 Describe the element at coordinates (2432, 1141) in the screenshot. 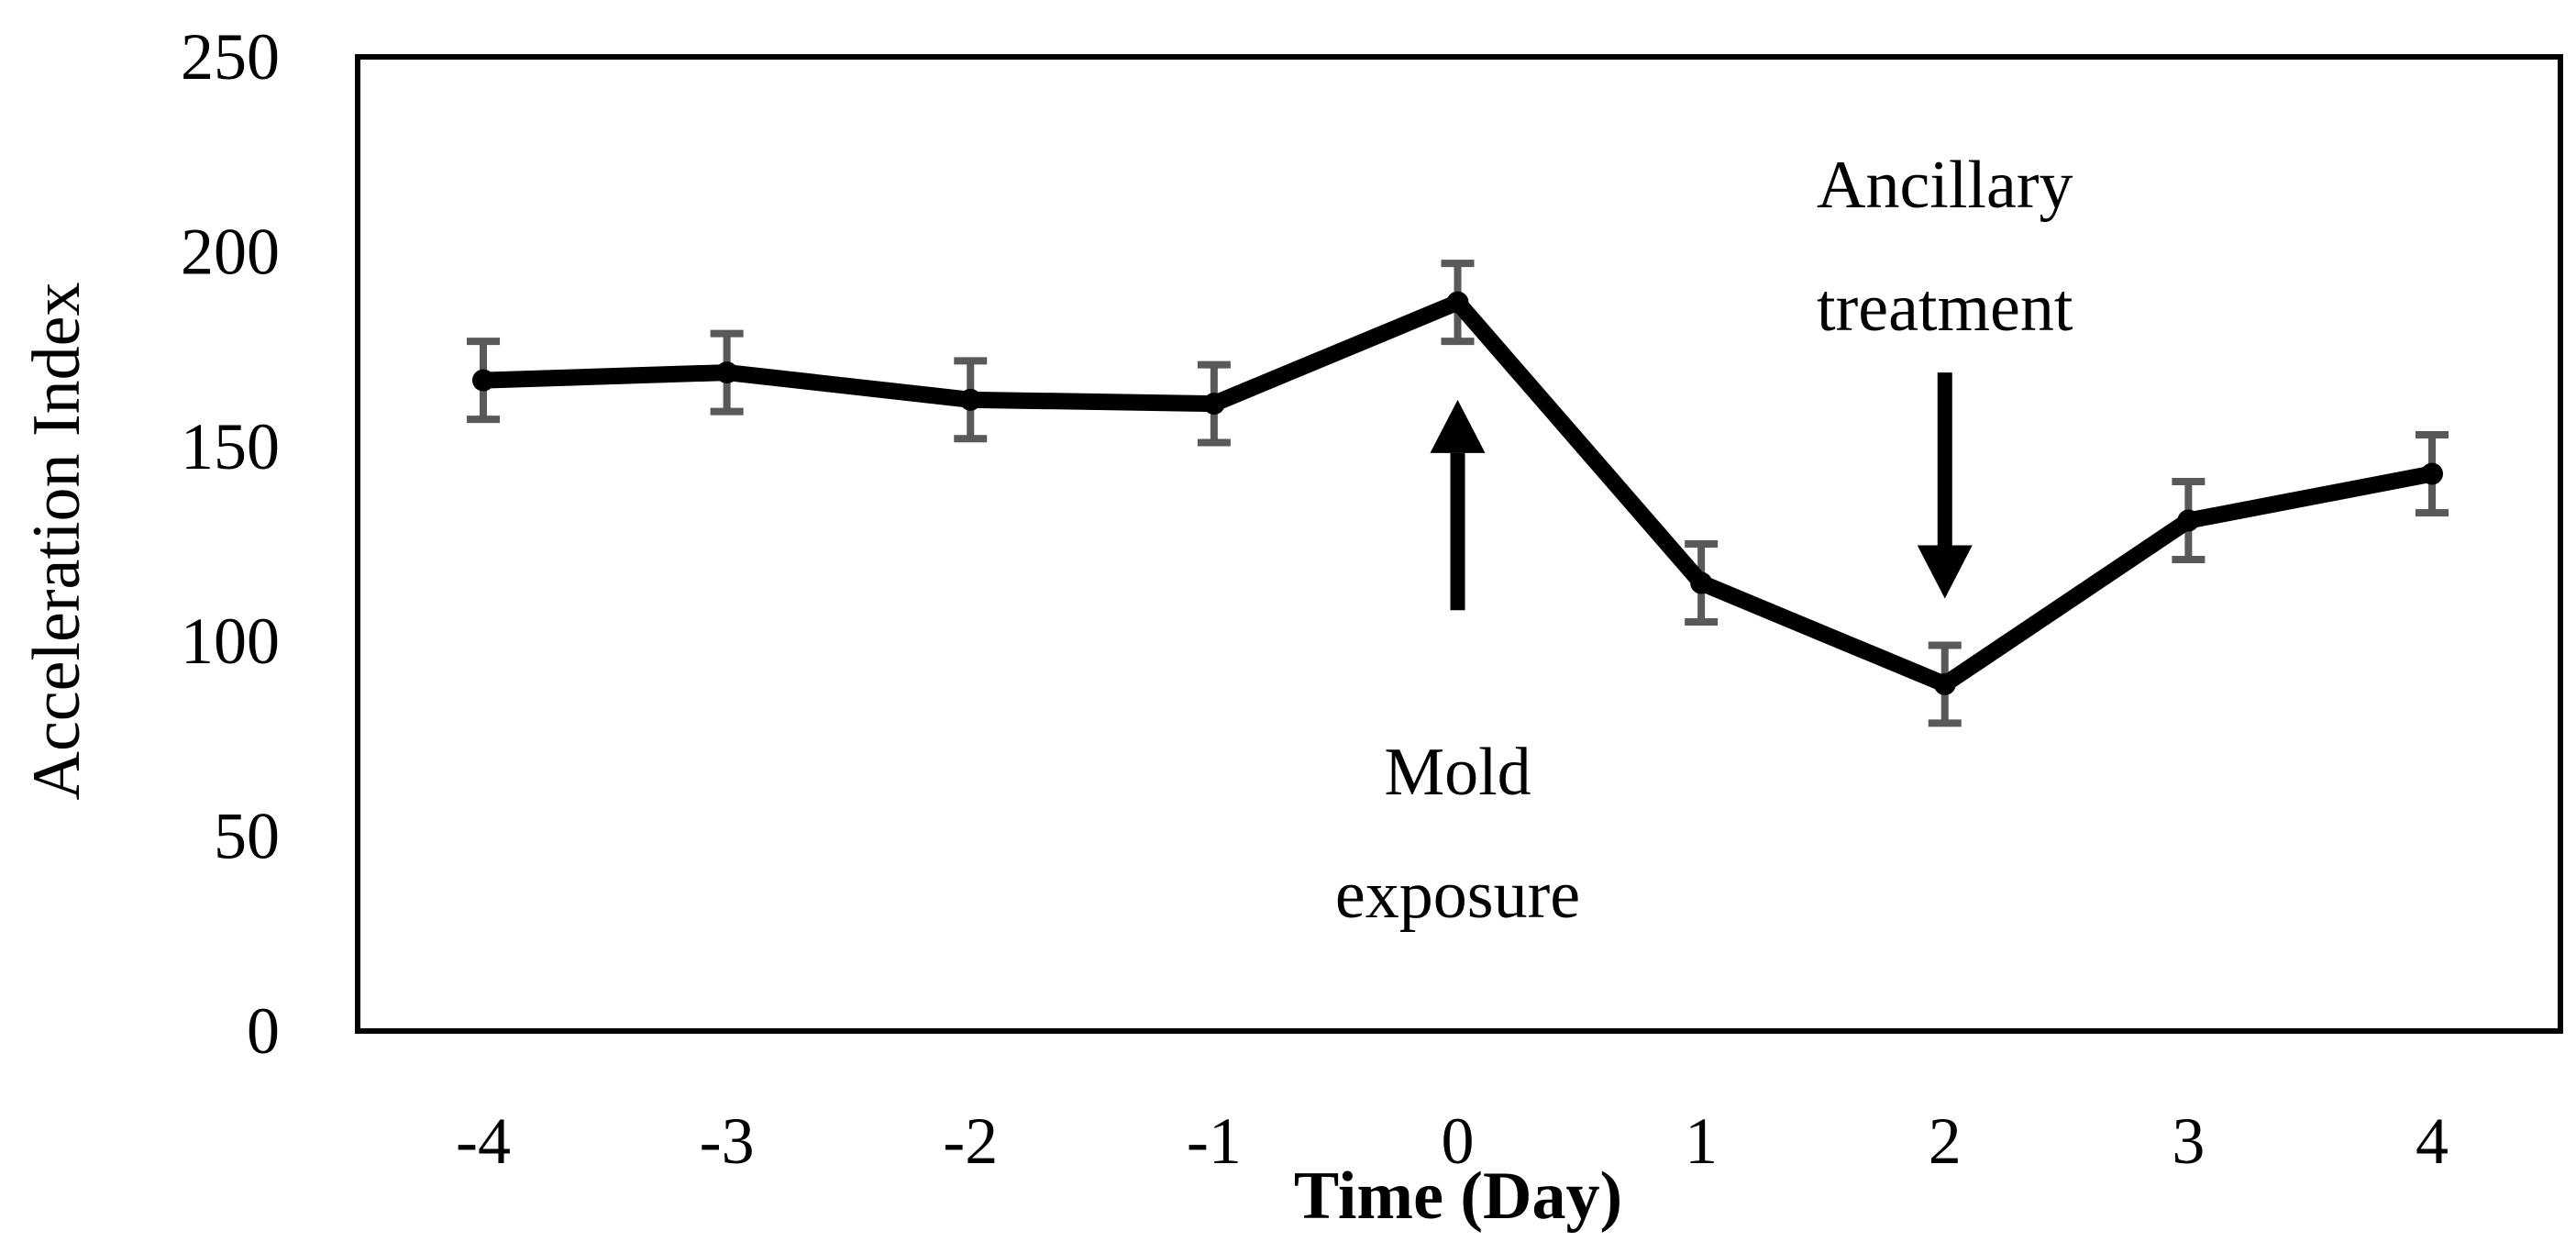

I see `x-tick-label: 4` at that location.